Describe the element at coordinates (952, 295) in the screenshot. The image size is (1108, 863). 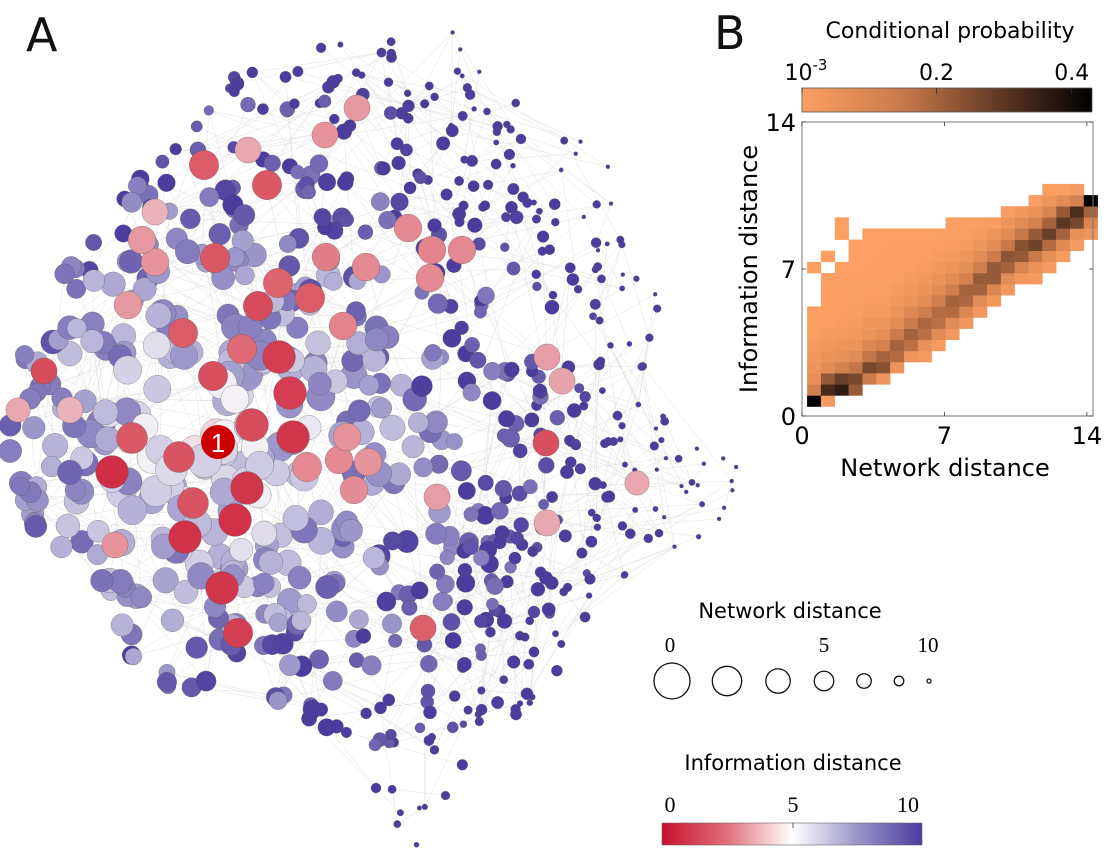
I see `heatmap-cells` at that location.